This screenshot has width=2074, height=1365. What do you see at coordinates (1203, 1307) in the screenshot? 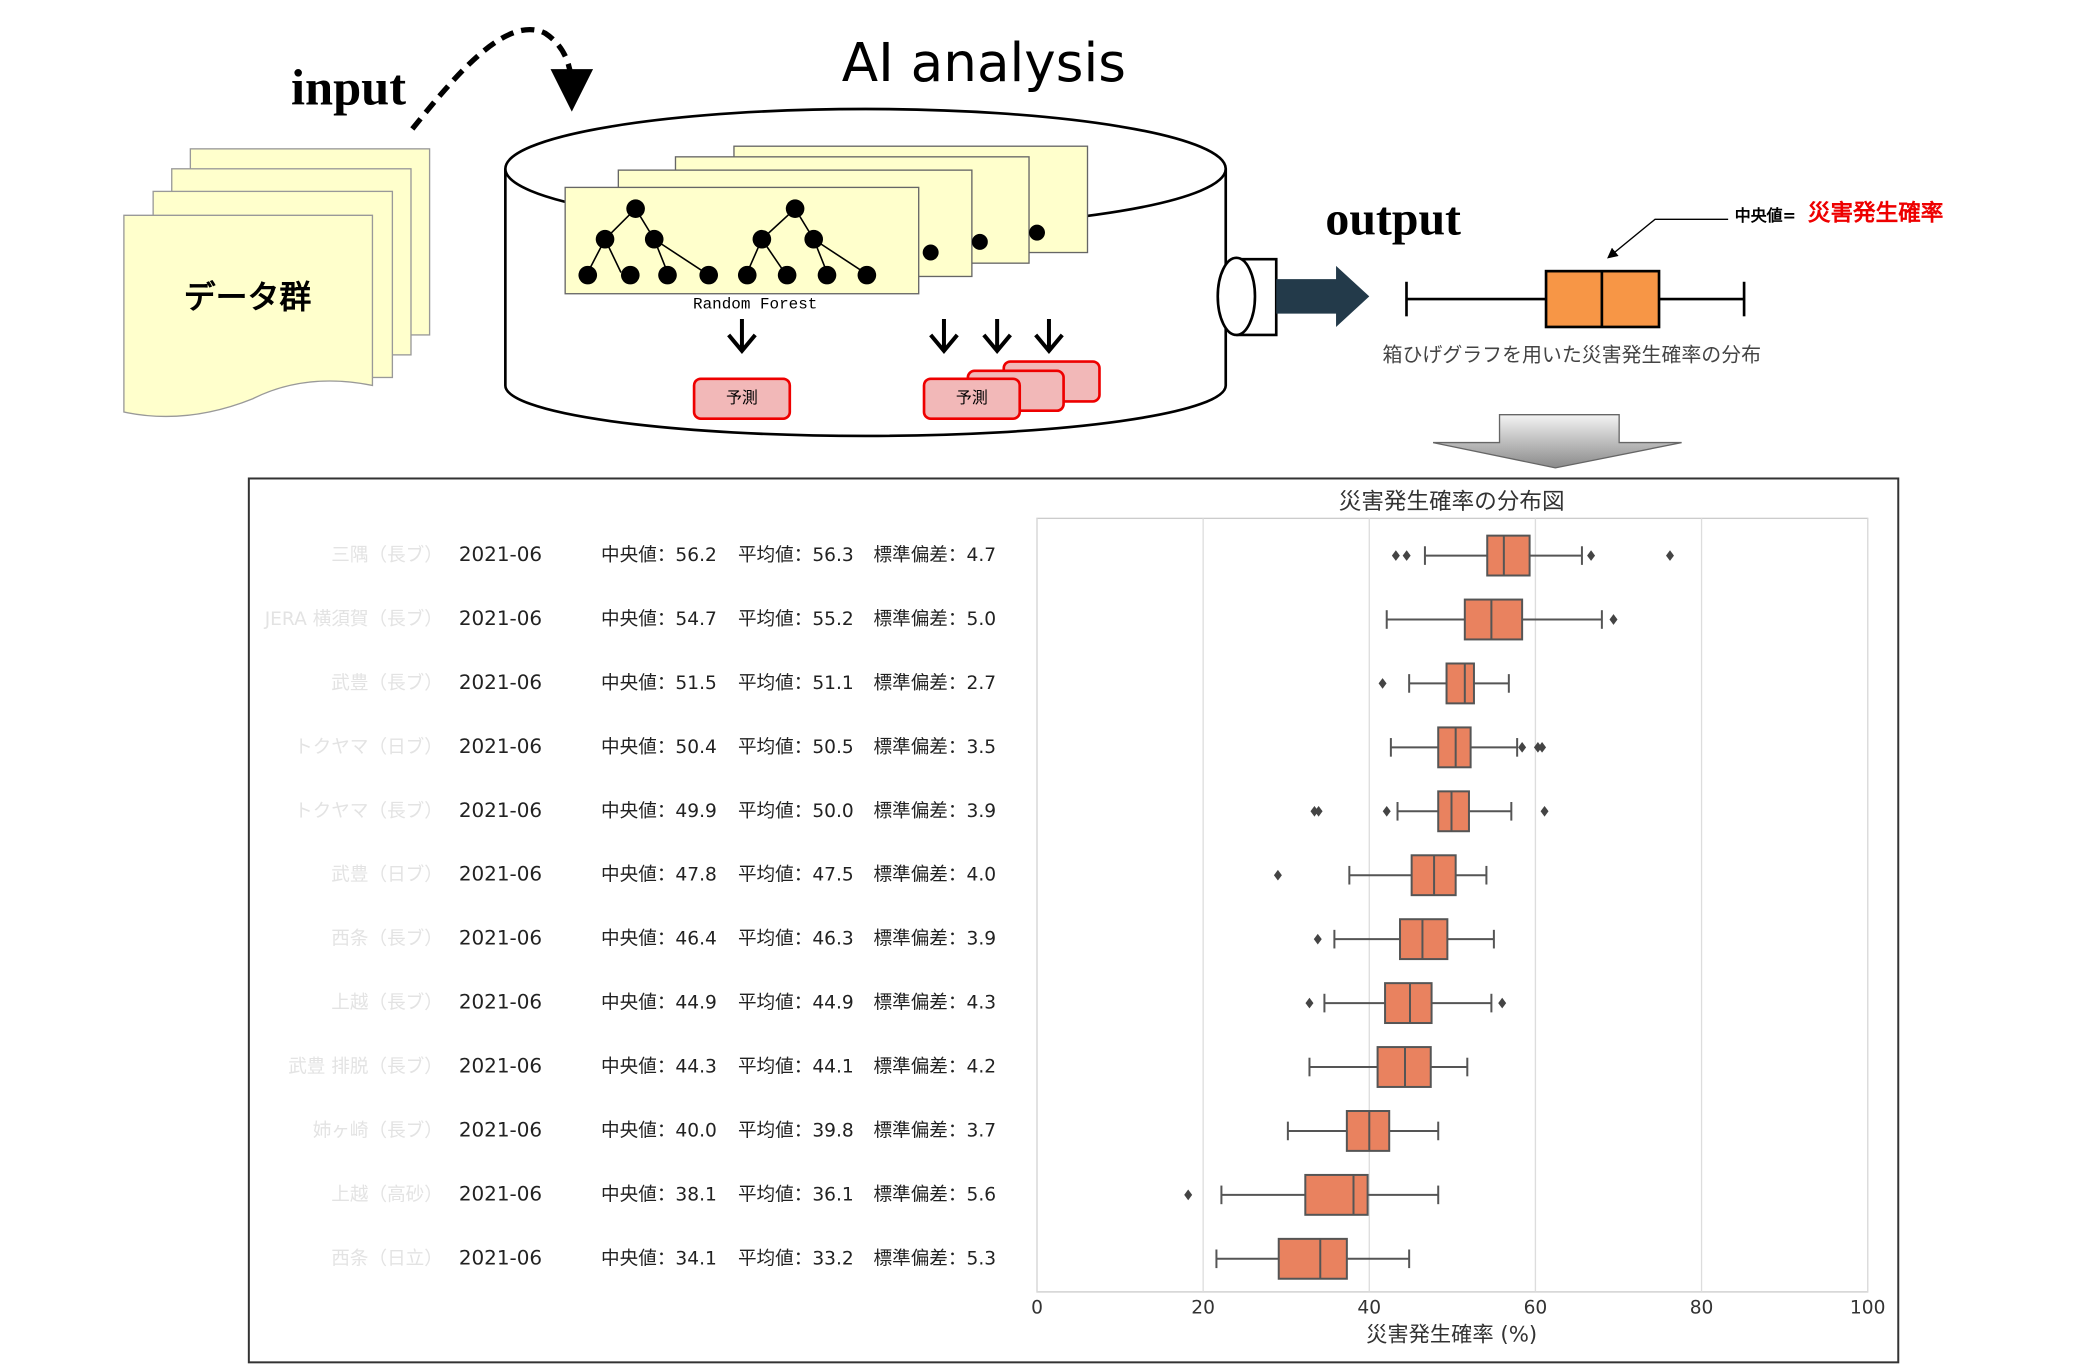
I see `x-tick-label: 20` at bounding box center [1203, 1307].